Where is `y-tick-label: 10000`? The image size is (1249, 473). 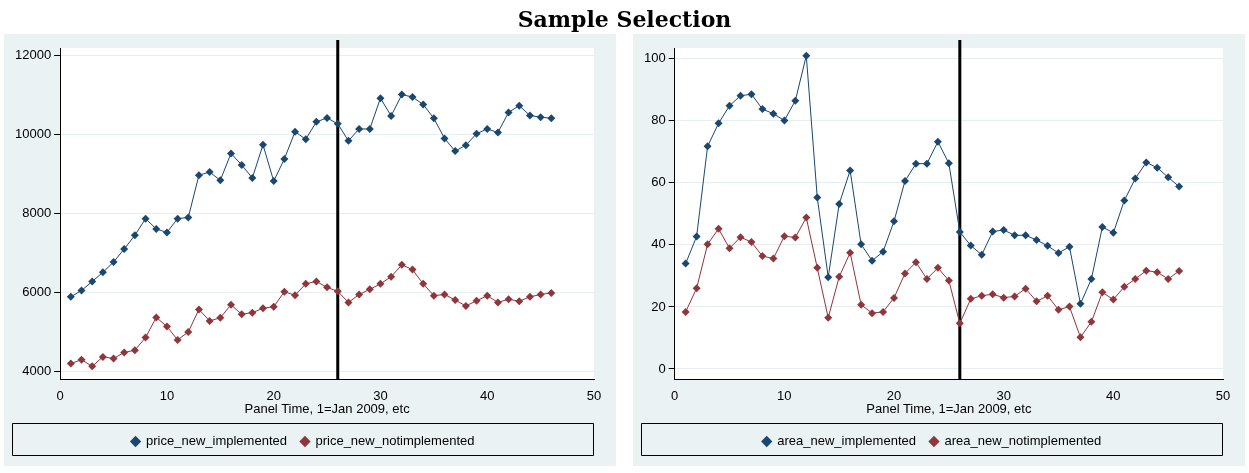
y-tick-label: 10000 is located at coordinates (33, 134).